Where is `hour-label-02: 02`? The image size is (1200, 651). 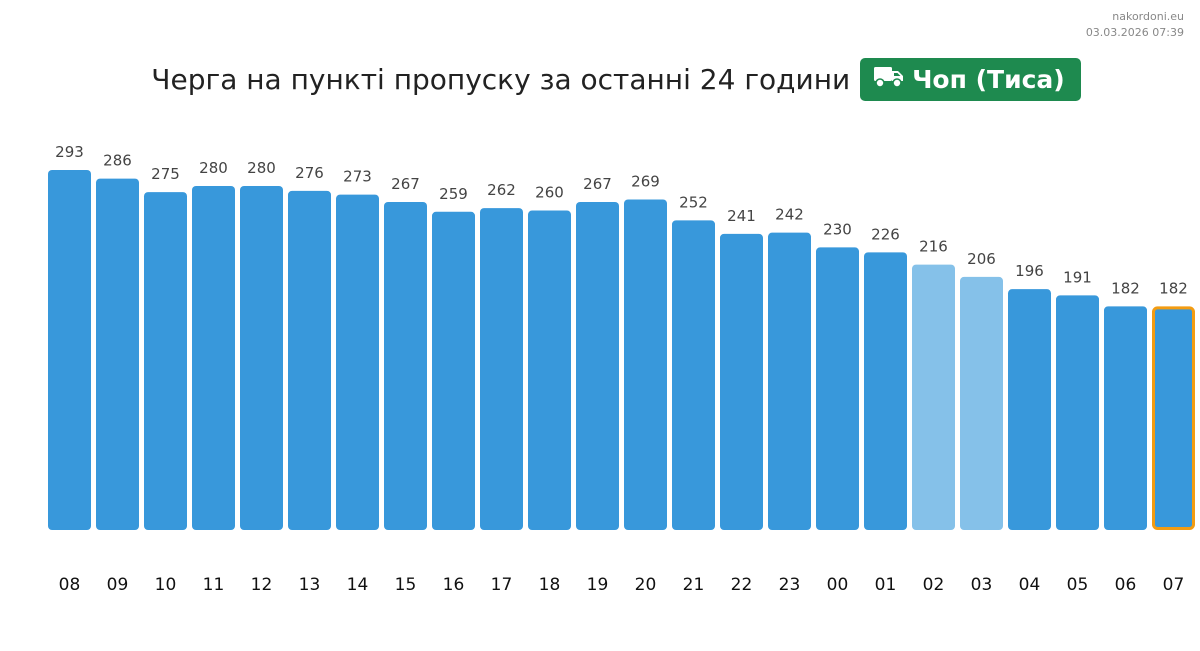 hour-label-02: 02 is located at coordinates (934, 585).